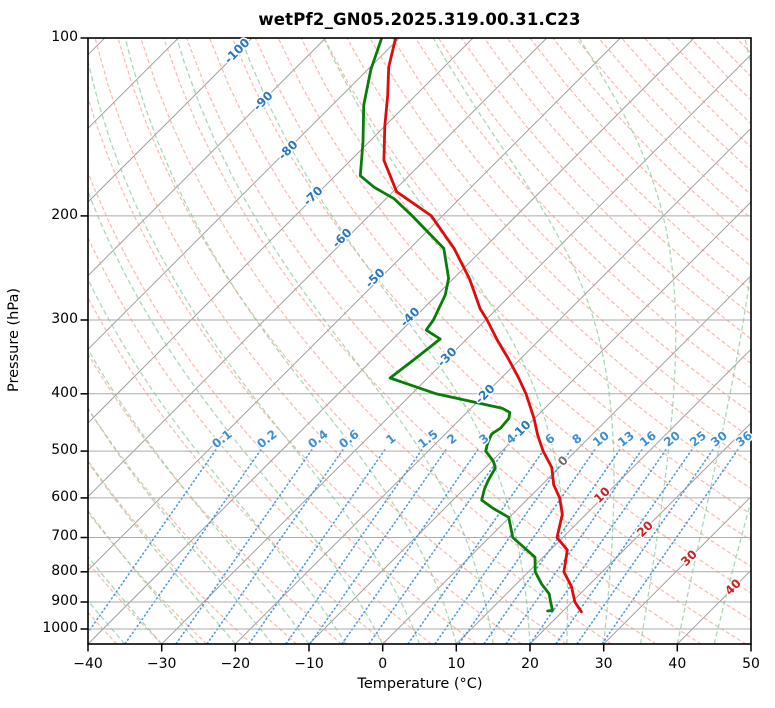 The width and height of the screenshot is (775, 708). I want to click on y-tick-label: 800, so click(64, 570).